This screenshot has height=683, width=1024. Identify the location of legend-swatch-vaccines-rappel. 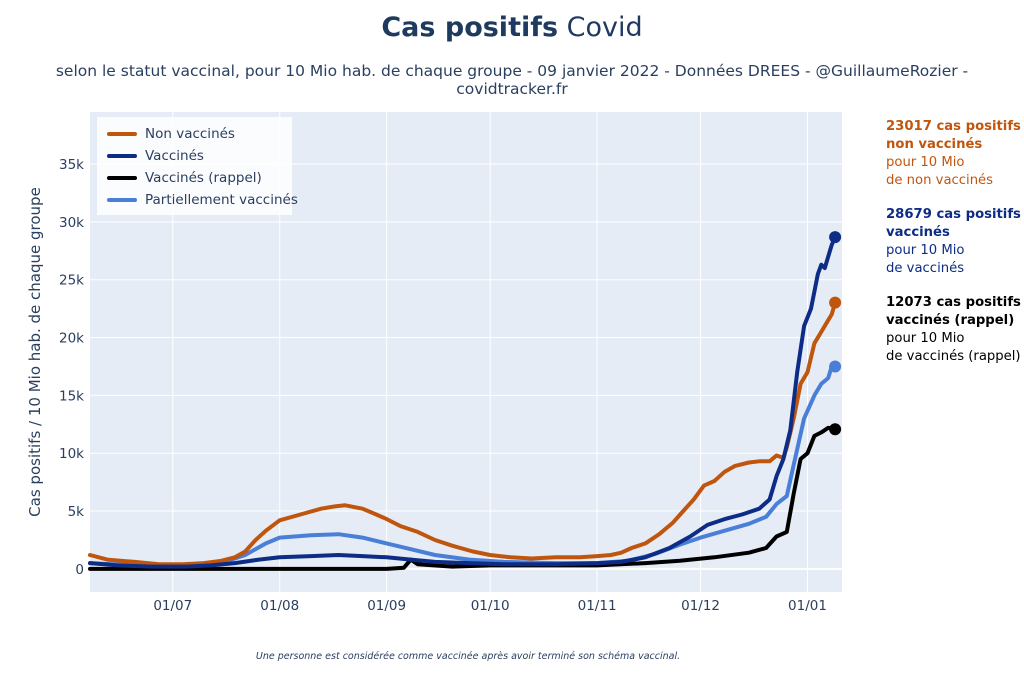
(122, 178).